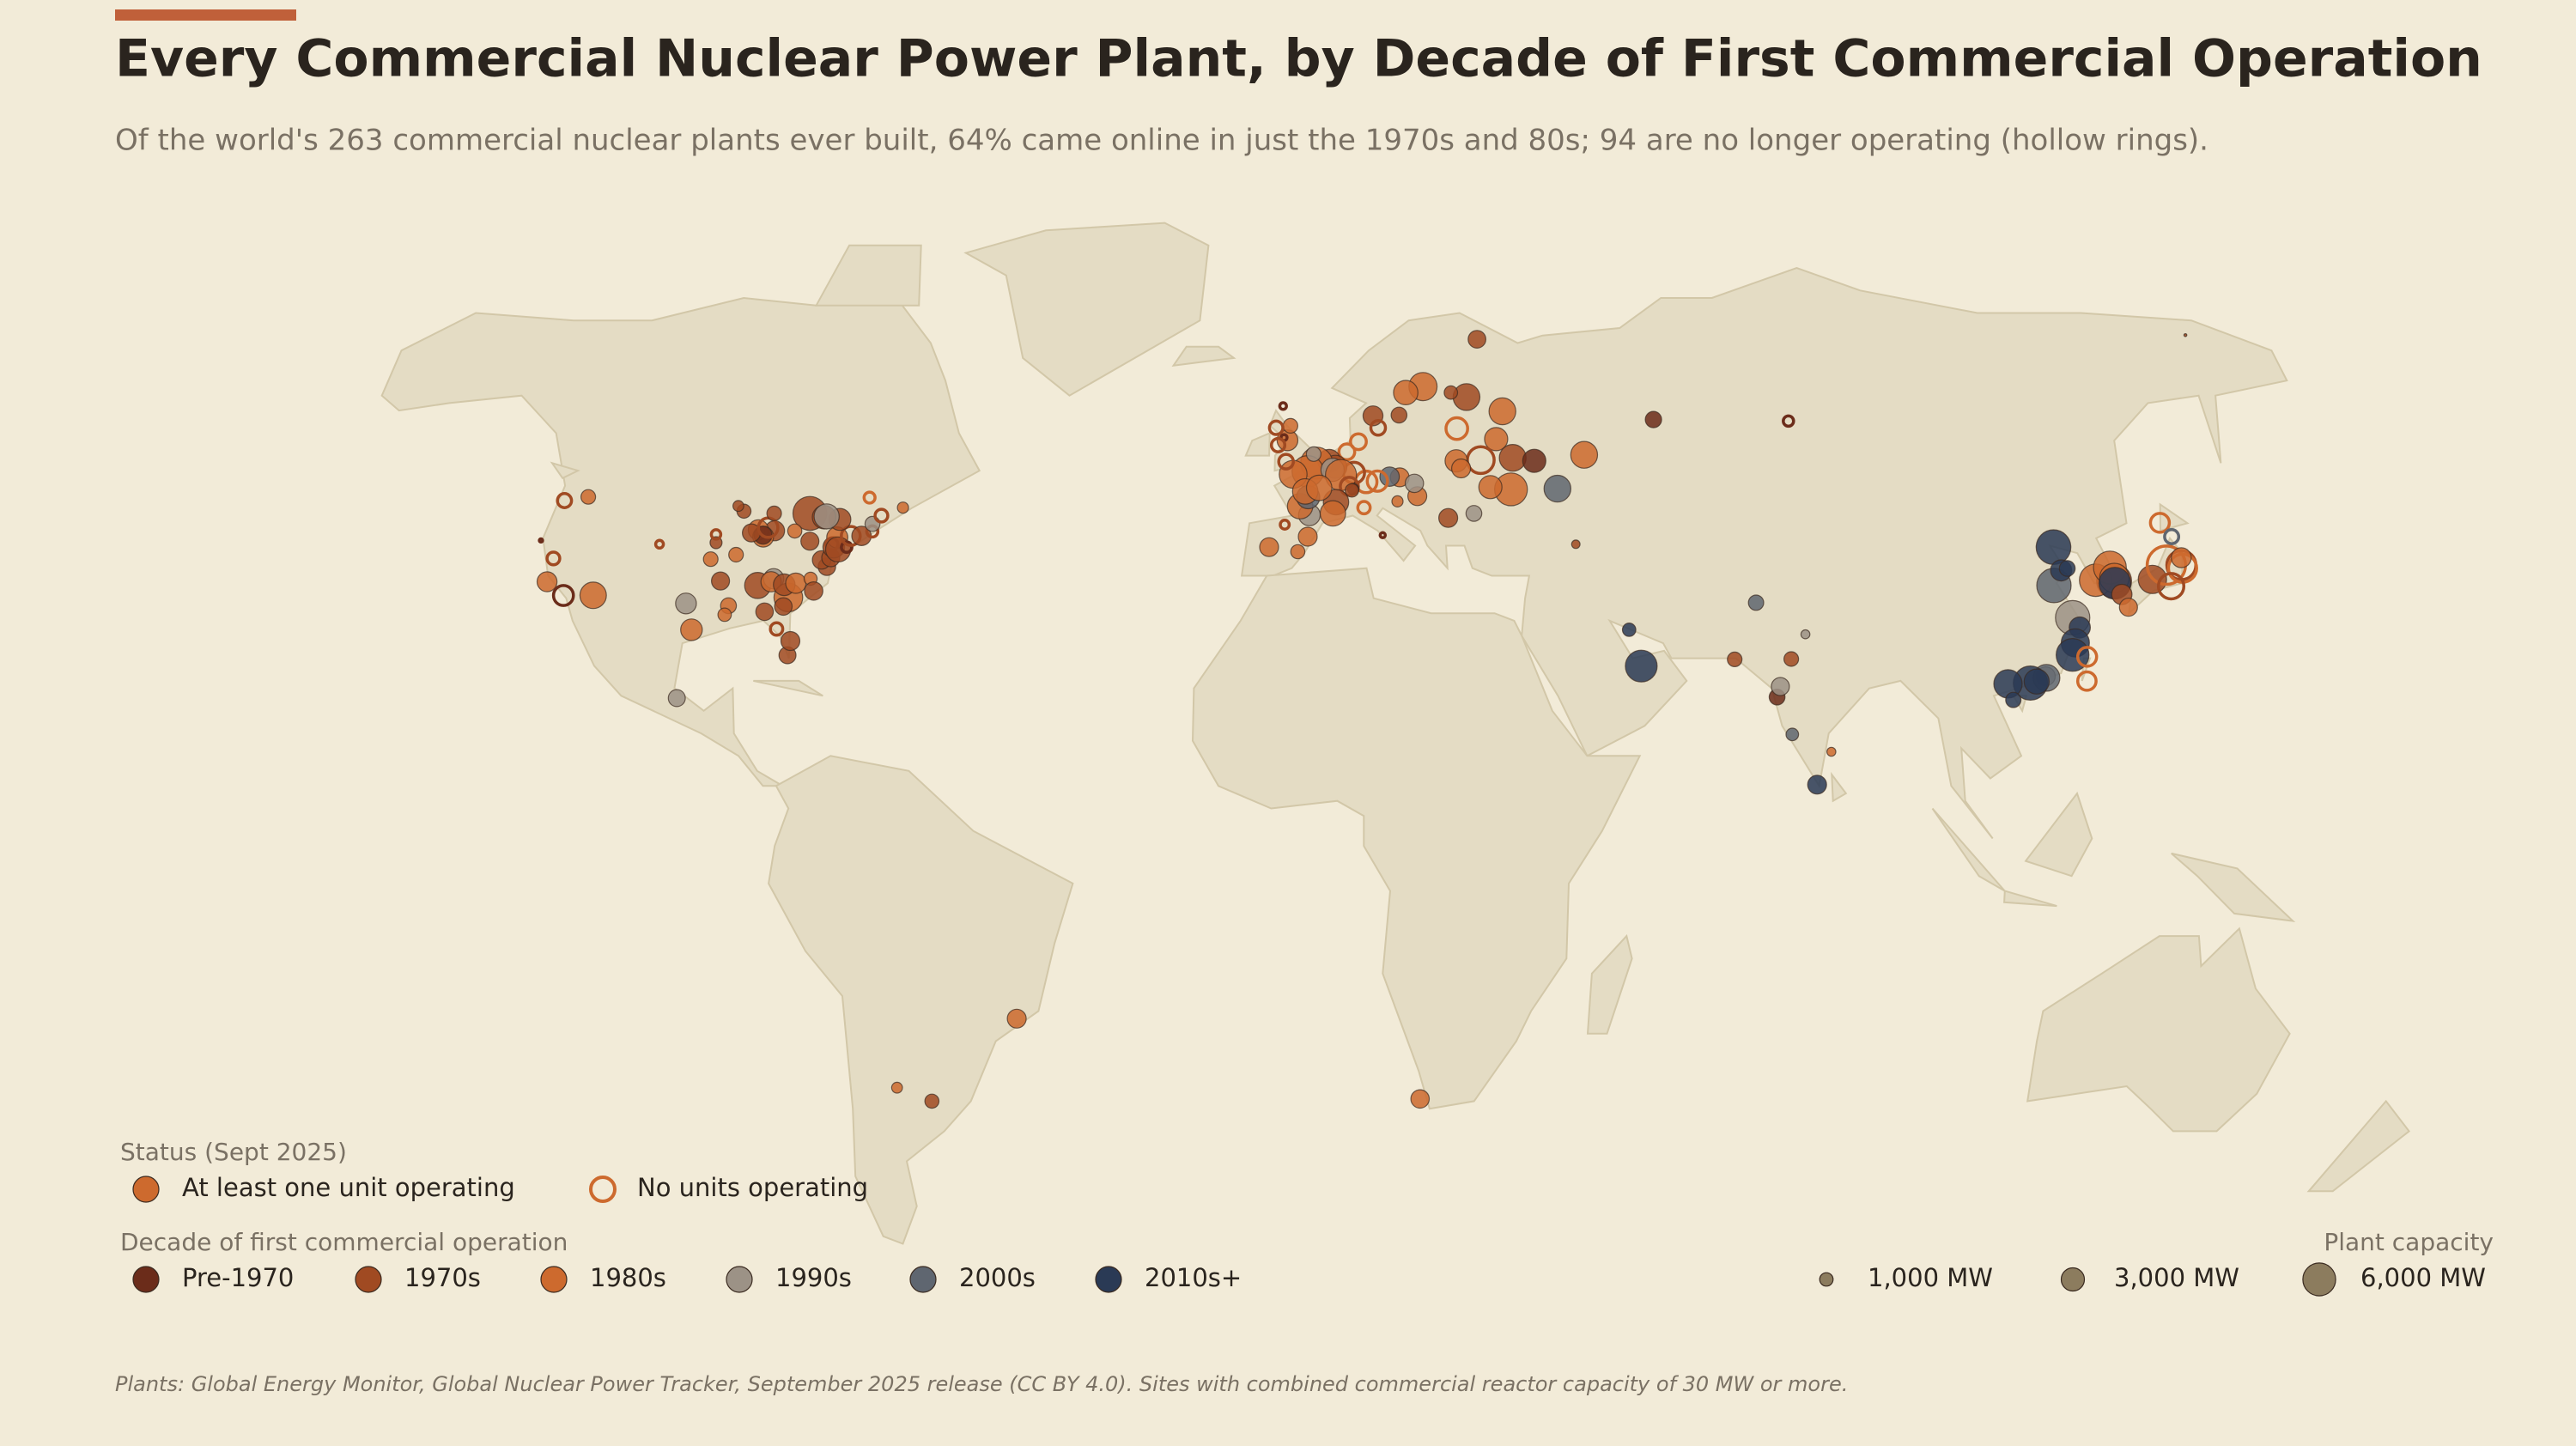  I want to click on legend-label: No units operating, so click(753, 1187).